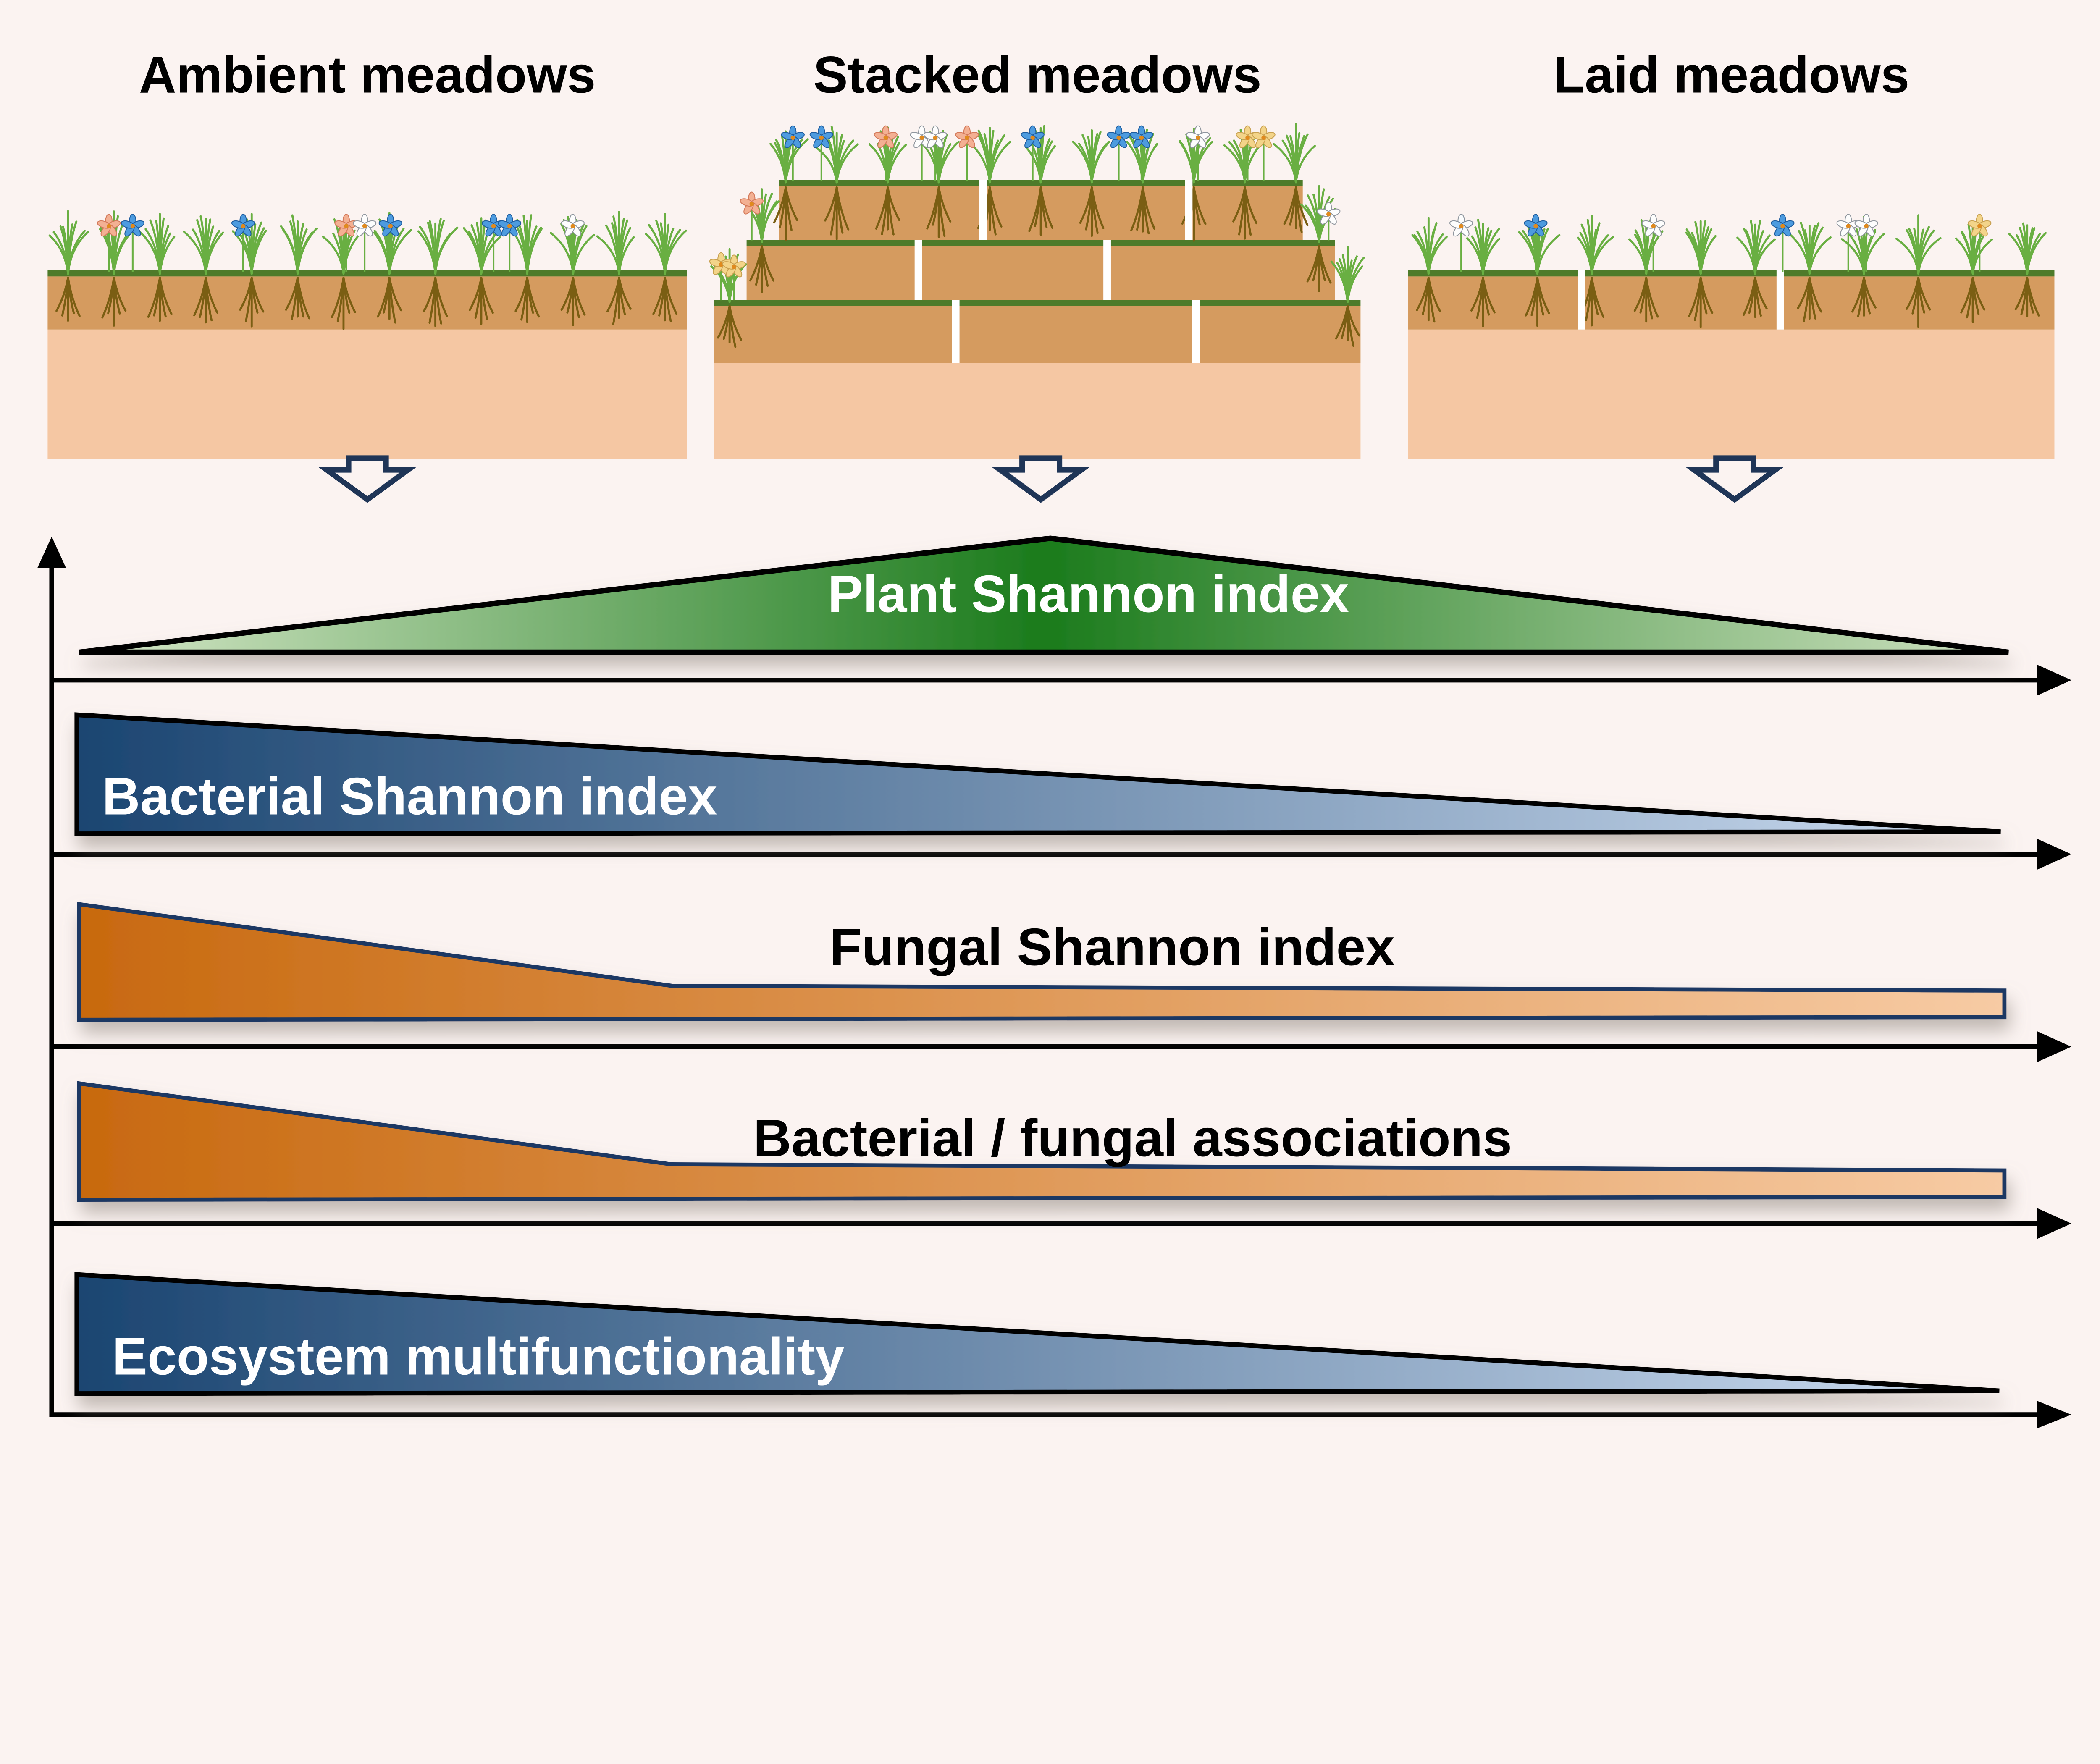  I want to click on plant-shannon-label: Plant Shannon index, so click(1088, 594).